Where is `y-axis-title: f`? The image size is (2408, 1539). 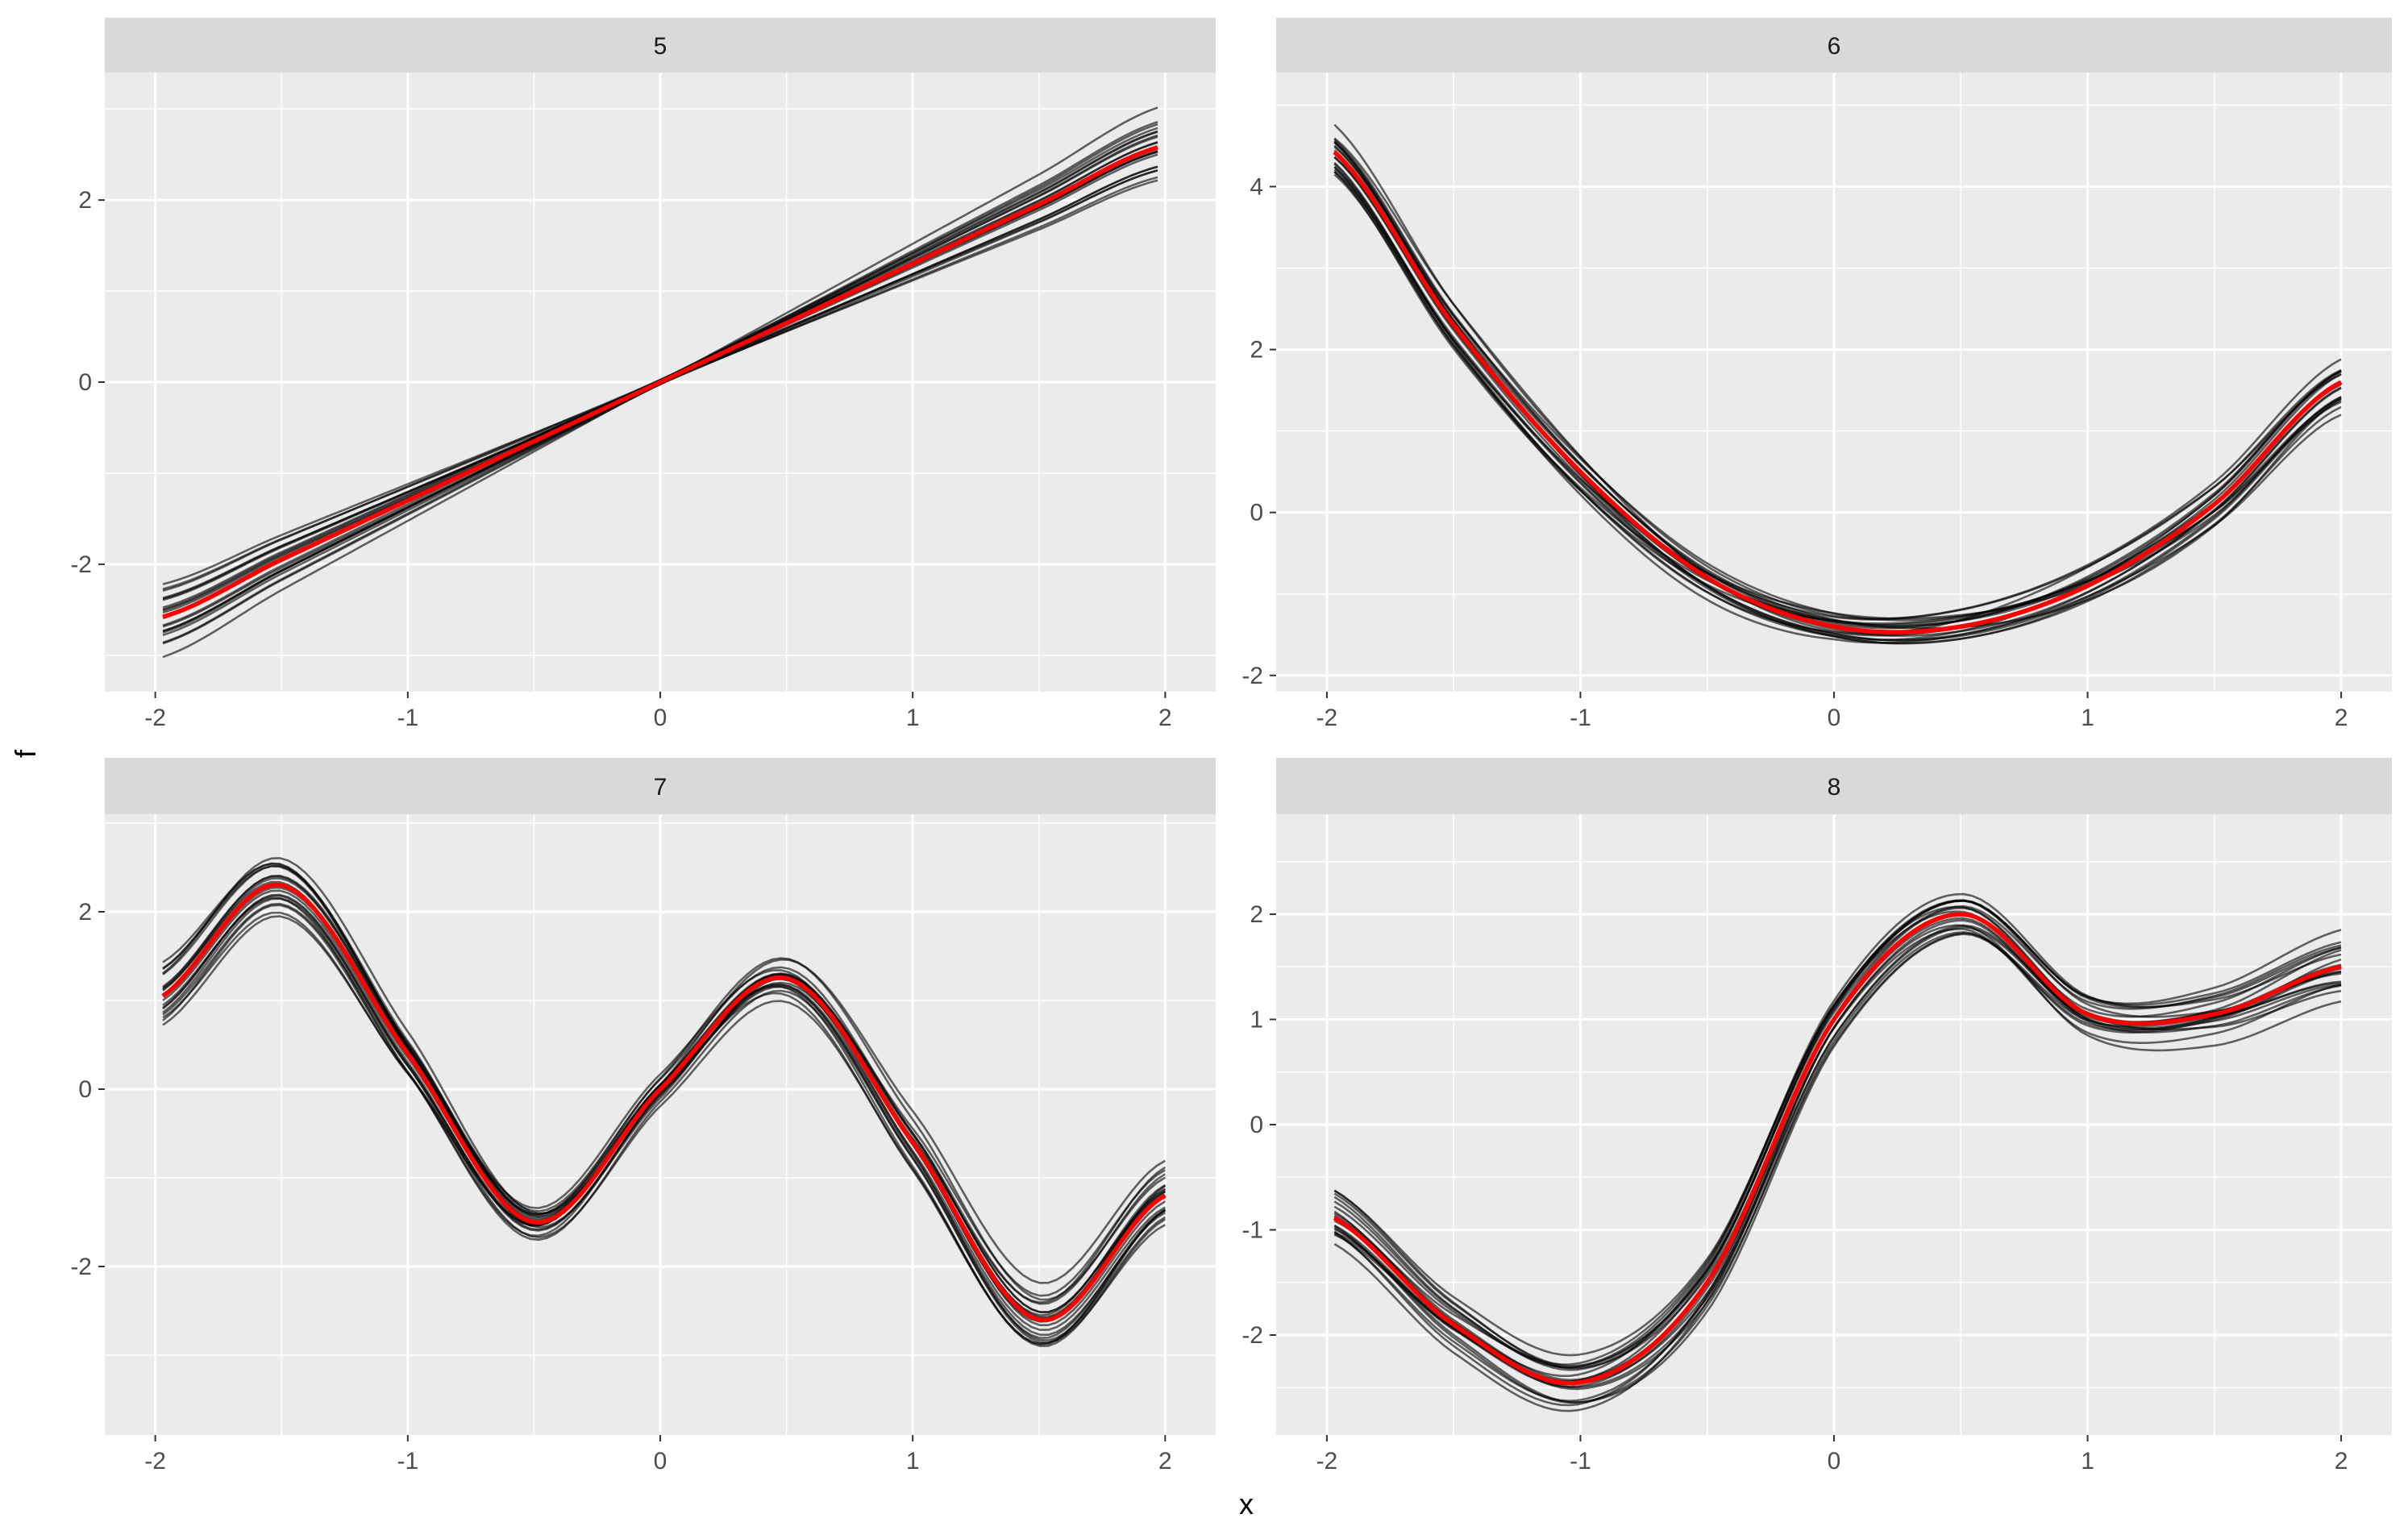 y-axis-title: f is located at coordinates (25, 753).